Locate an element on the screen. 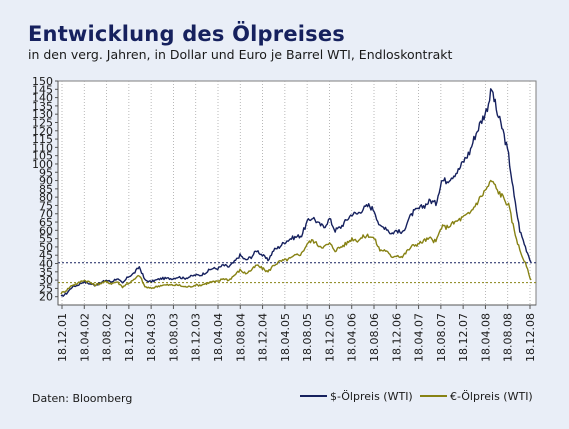 The height and width of the screenshot is (429, 569). x-tick-label: 18.04.07 is located at coordinates (419, 337).